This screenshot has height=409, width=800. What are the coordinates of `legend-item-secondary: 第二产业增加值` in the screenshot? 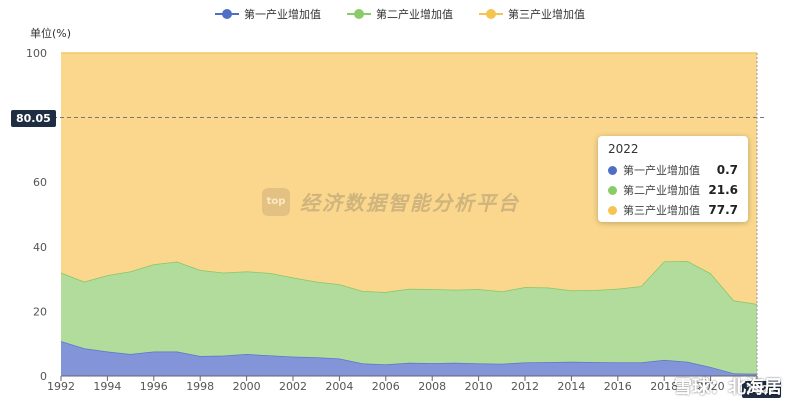 It's located at (400, 14).